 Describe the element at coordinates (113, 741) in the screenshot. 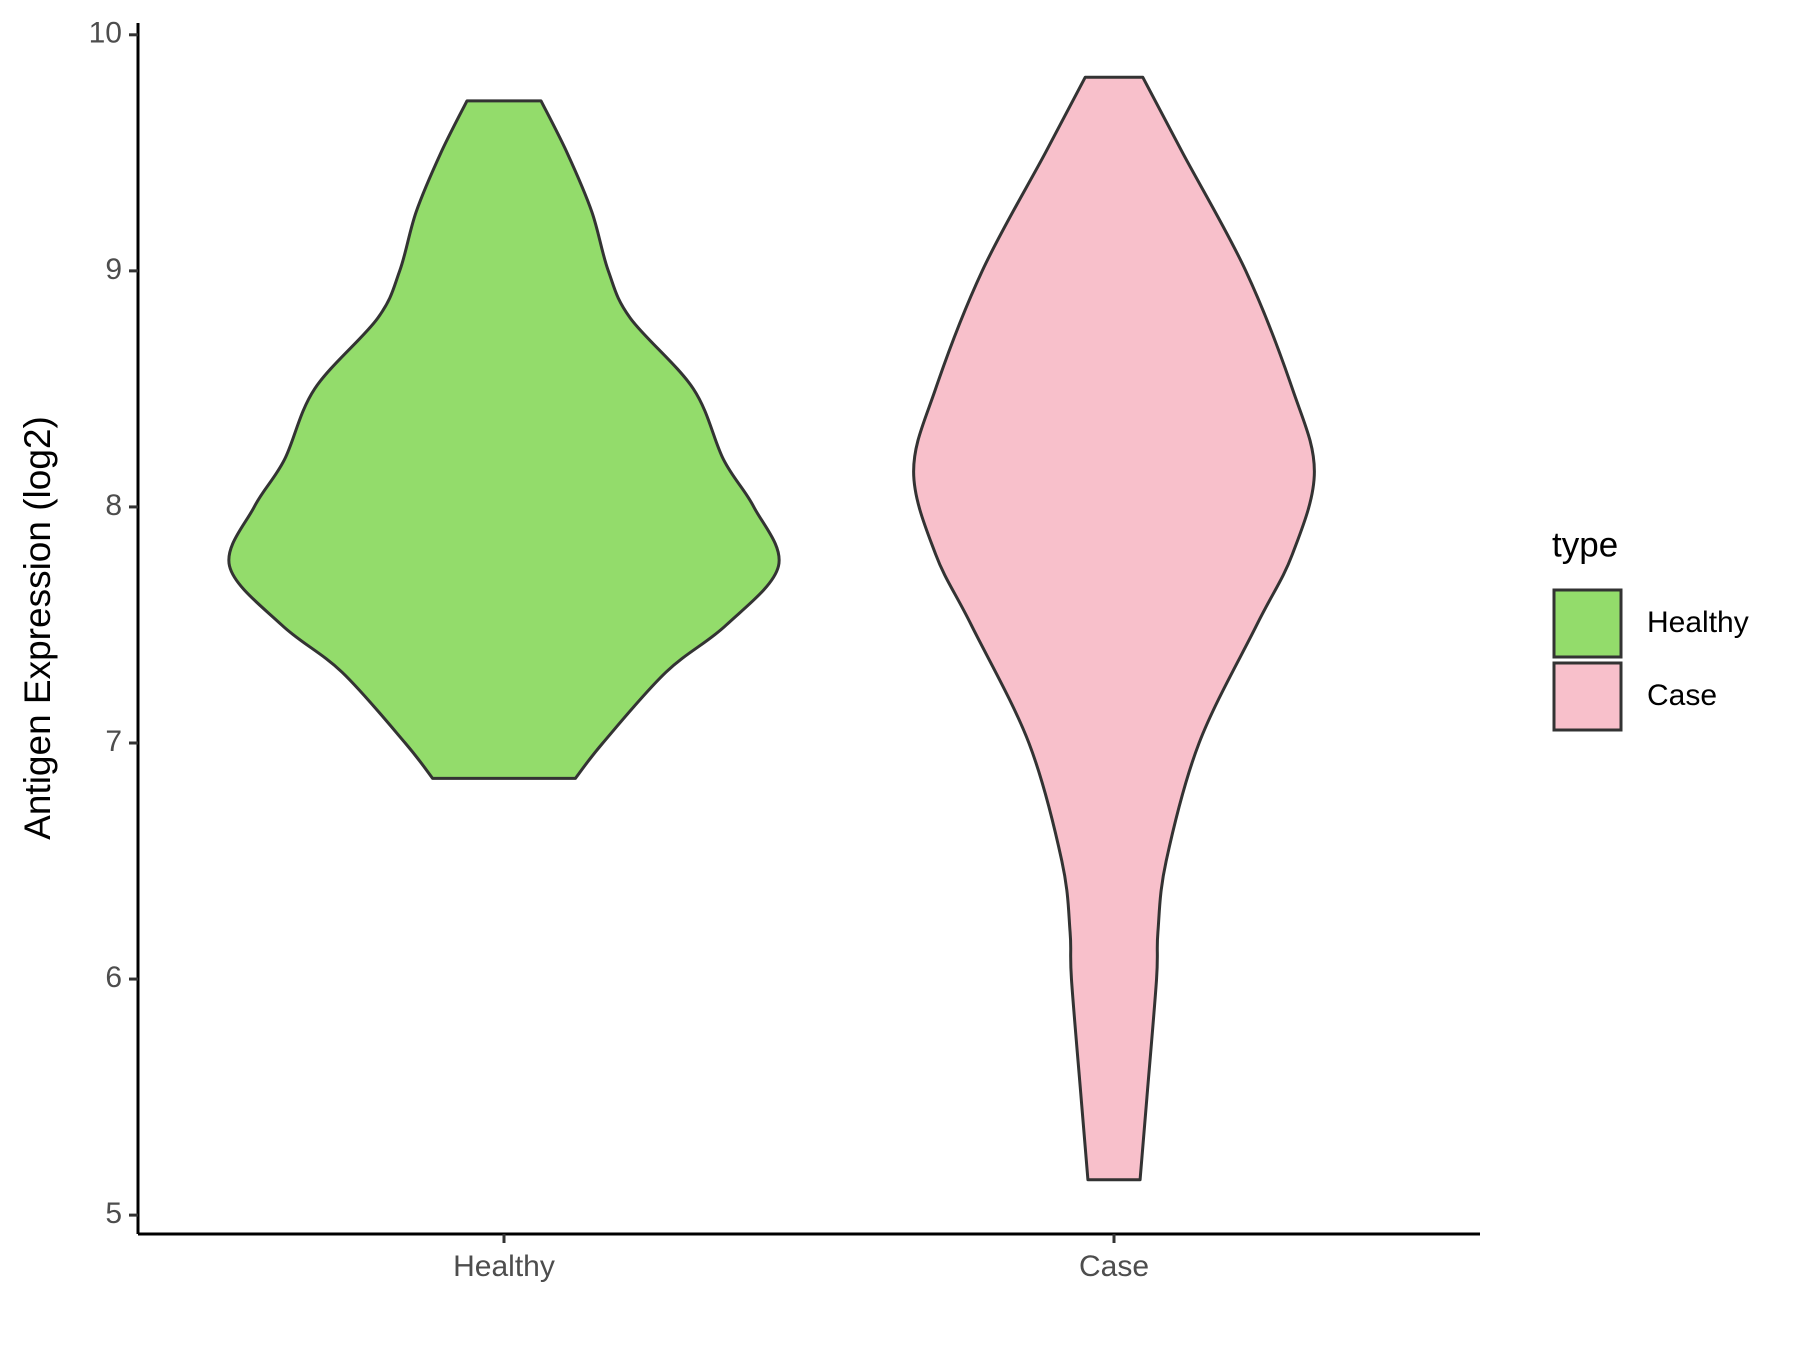

I see `y-tick-label: 7` at that location.